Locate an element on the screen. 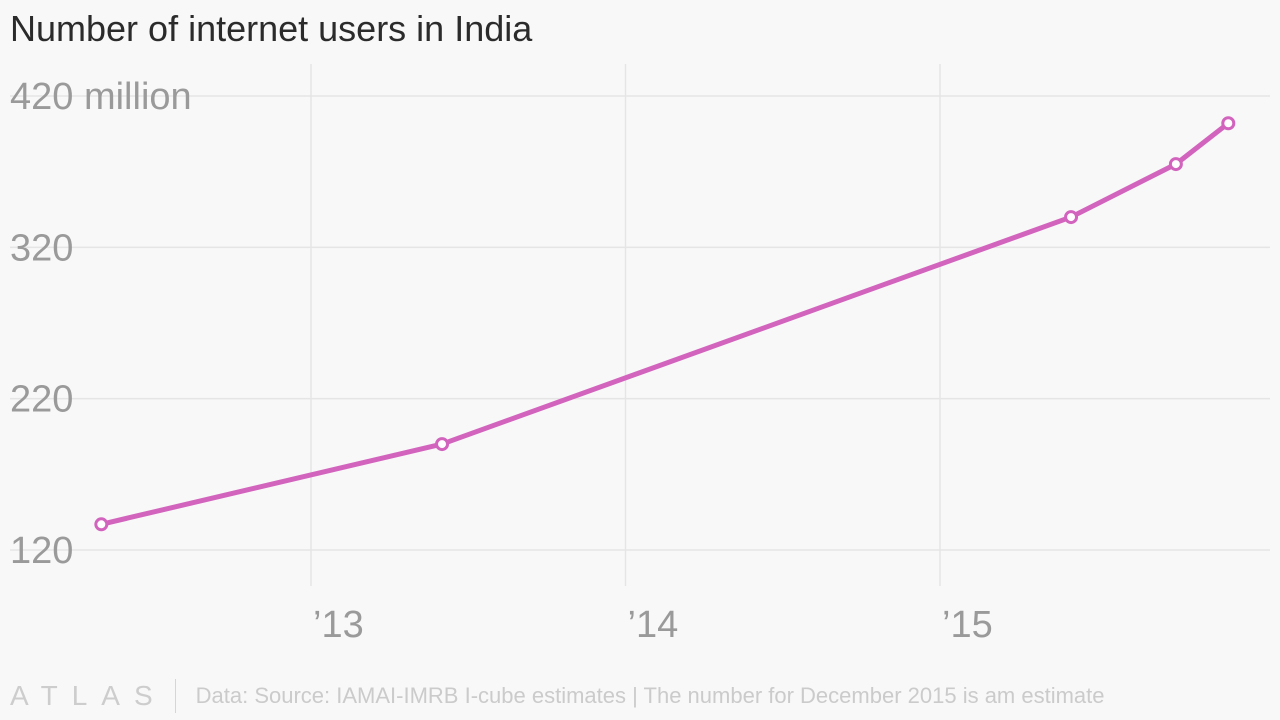  x-tick-label: ’15 is located at coordinates (967, 625).